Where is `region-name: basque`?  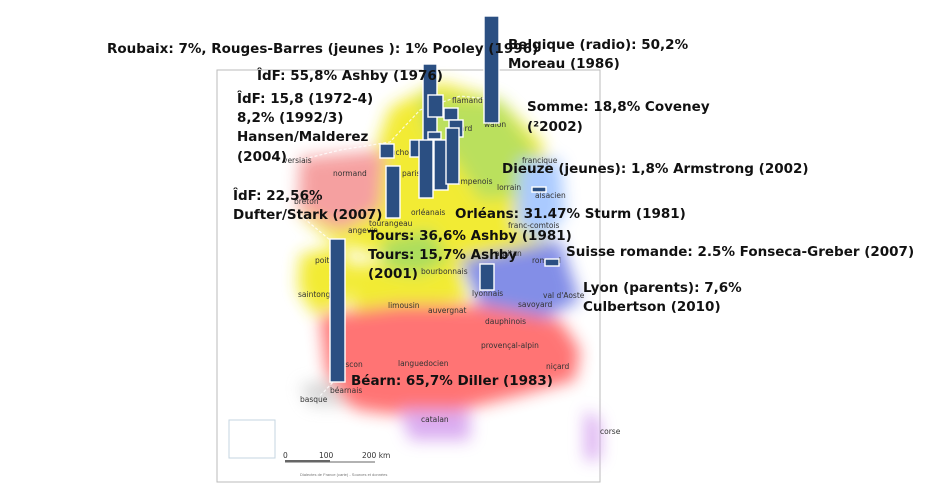
region-name: basque is located at coordinates (314, 399).